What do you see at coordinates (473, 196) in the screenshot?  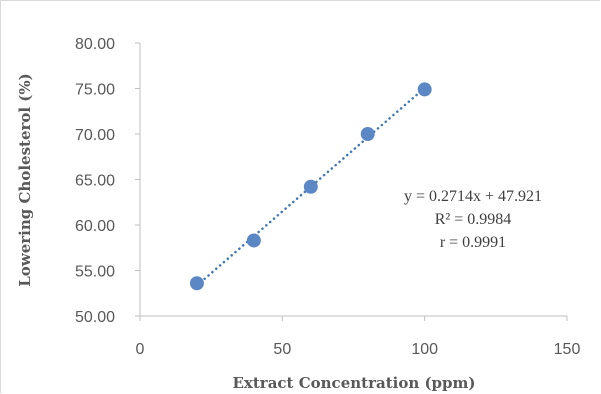 I see `regression-equation: y = 0.2714x + 47.921` at bounding box center [473, 196].